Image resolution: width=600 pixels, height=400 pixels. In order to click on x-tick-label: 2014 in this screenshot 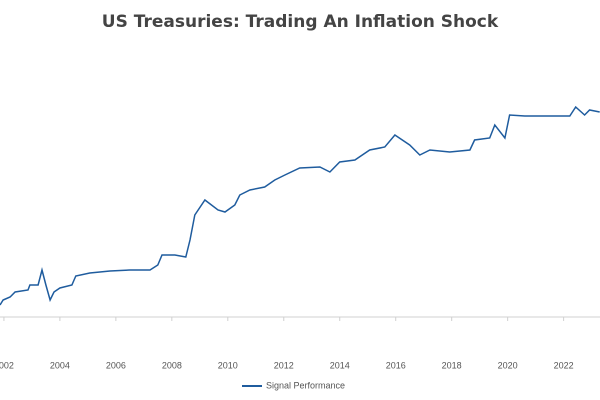, I will do `click(340, 365)`.